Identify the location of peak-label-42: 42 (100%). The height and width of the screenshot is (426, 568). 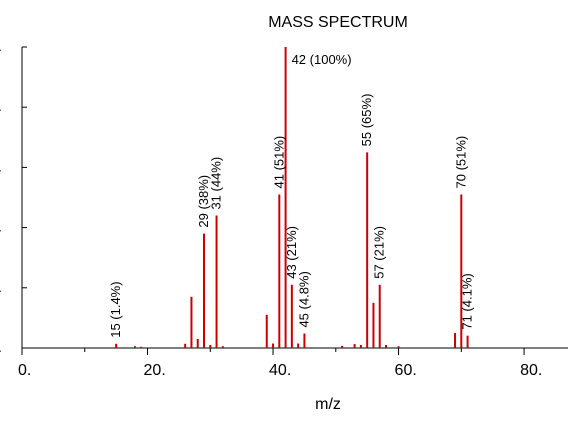
(322, 59).